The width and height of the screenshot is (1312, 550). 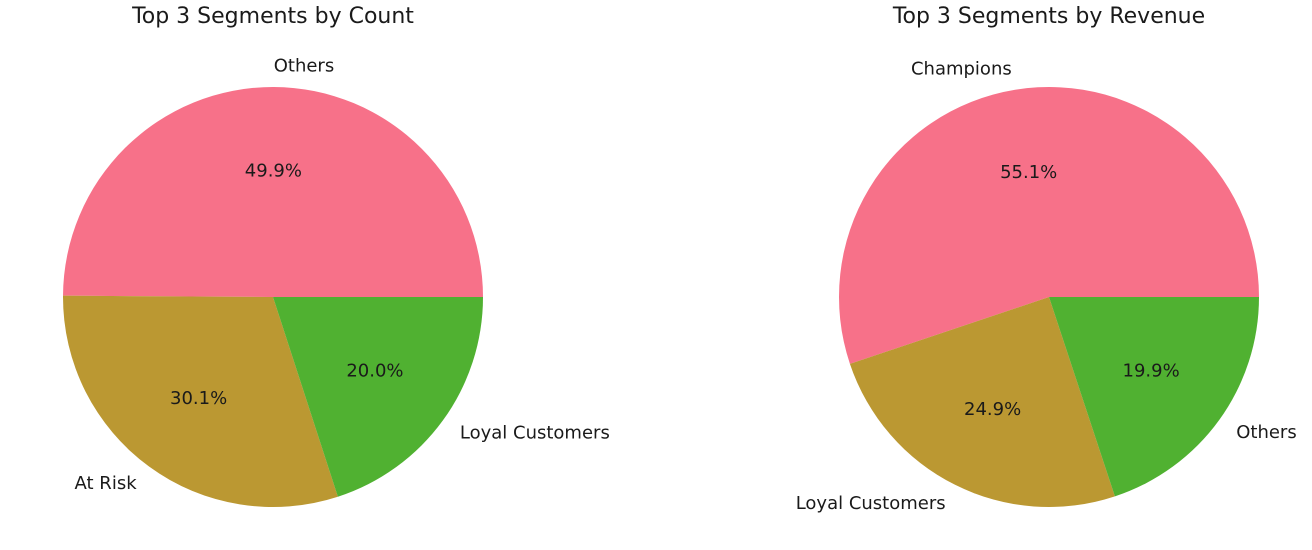 I want to click on chart-title-revenue: Top 3 Segments by Revenue, so click(x=1048, y=16).